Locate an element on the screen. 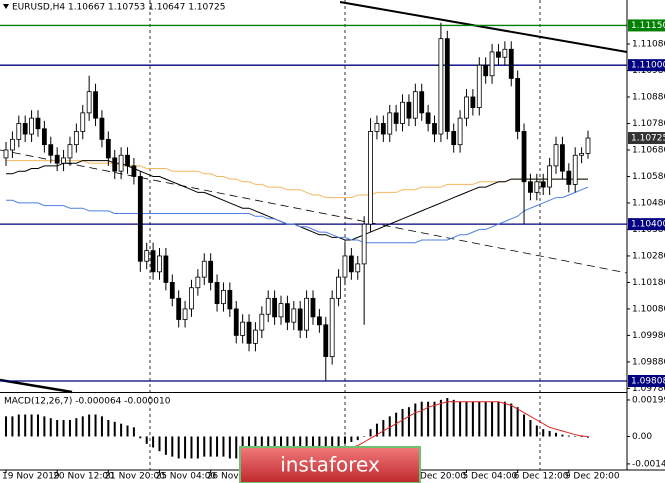 Image resolution: width=665 pixels, height=483 pixels. y-tick-label: 1.09880 is located at coordinates (648, 362).